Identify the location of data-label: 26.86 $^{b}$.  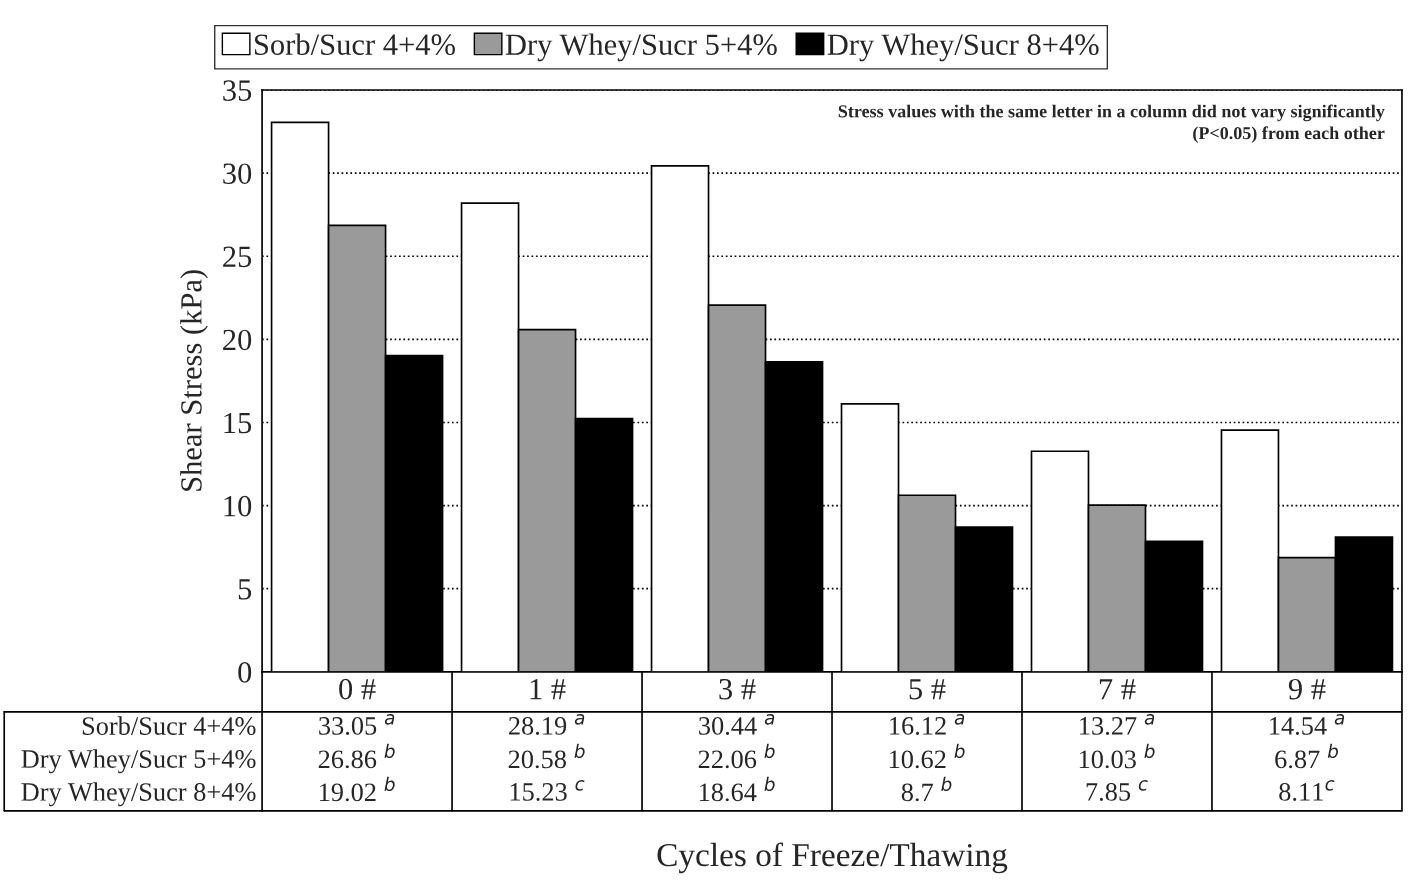
(356, 756).